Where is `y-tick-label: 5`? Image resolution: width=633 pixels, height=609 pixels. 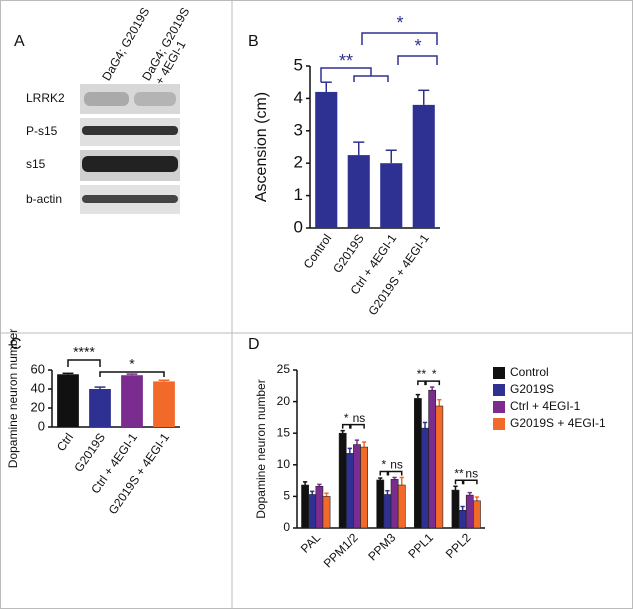 y-tick-label: 5 is located at coordinates (298, 64).